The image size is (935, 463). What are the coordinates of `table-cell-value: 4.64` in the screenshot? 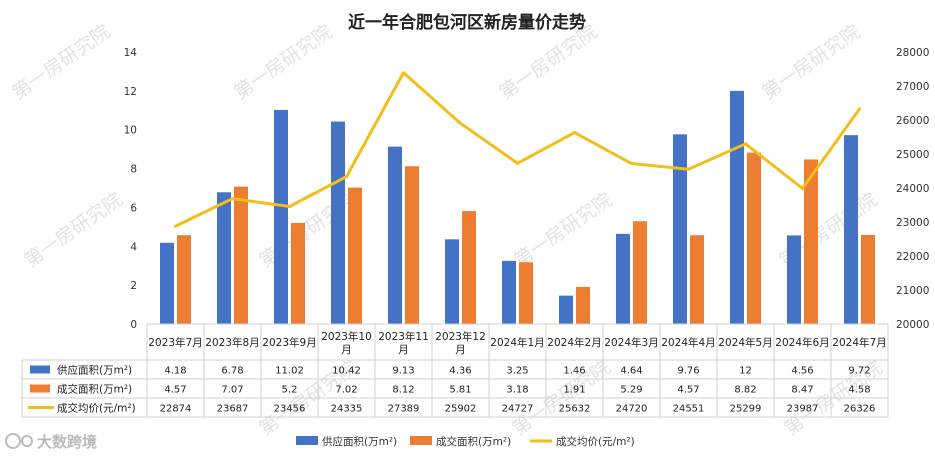 It's located at (631, 371).